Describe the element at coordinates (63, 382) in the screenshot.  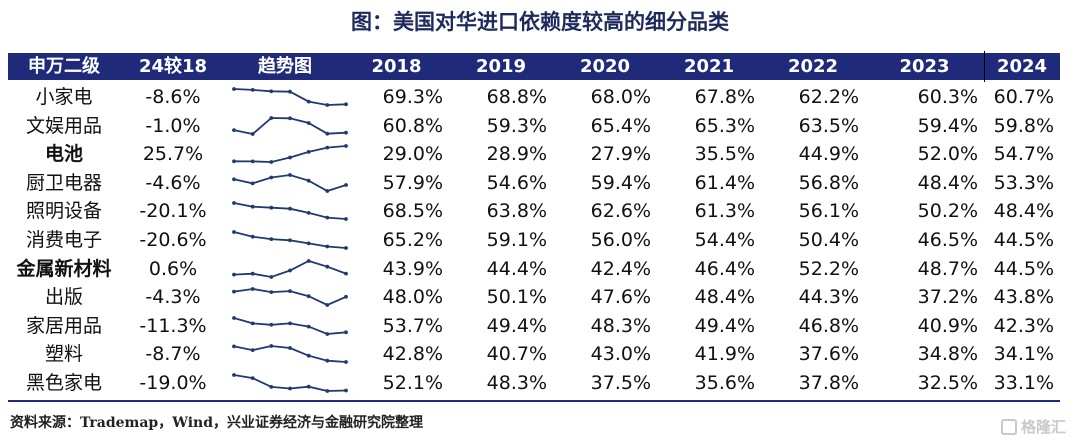
I see `row-name: 黑色家电` at that location.